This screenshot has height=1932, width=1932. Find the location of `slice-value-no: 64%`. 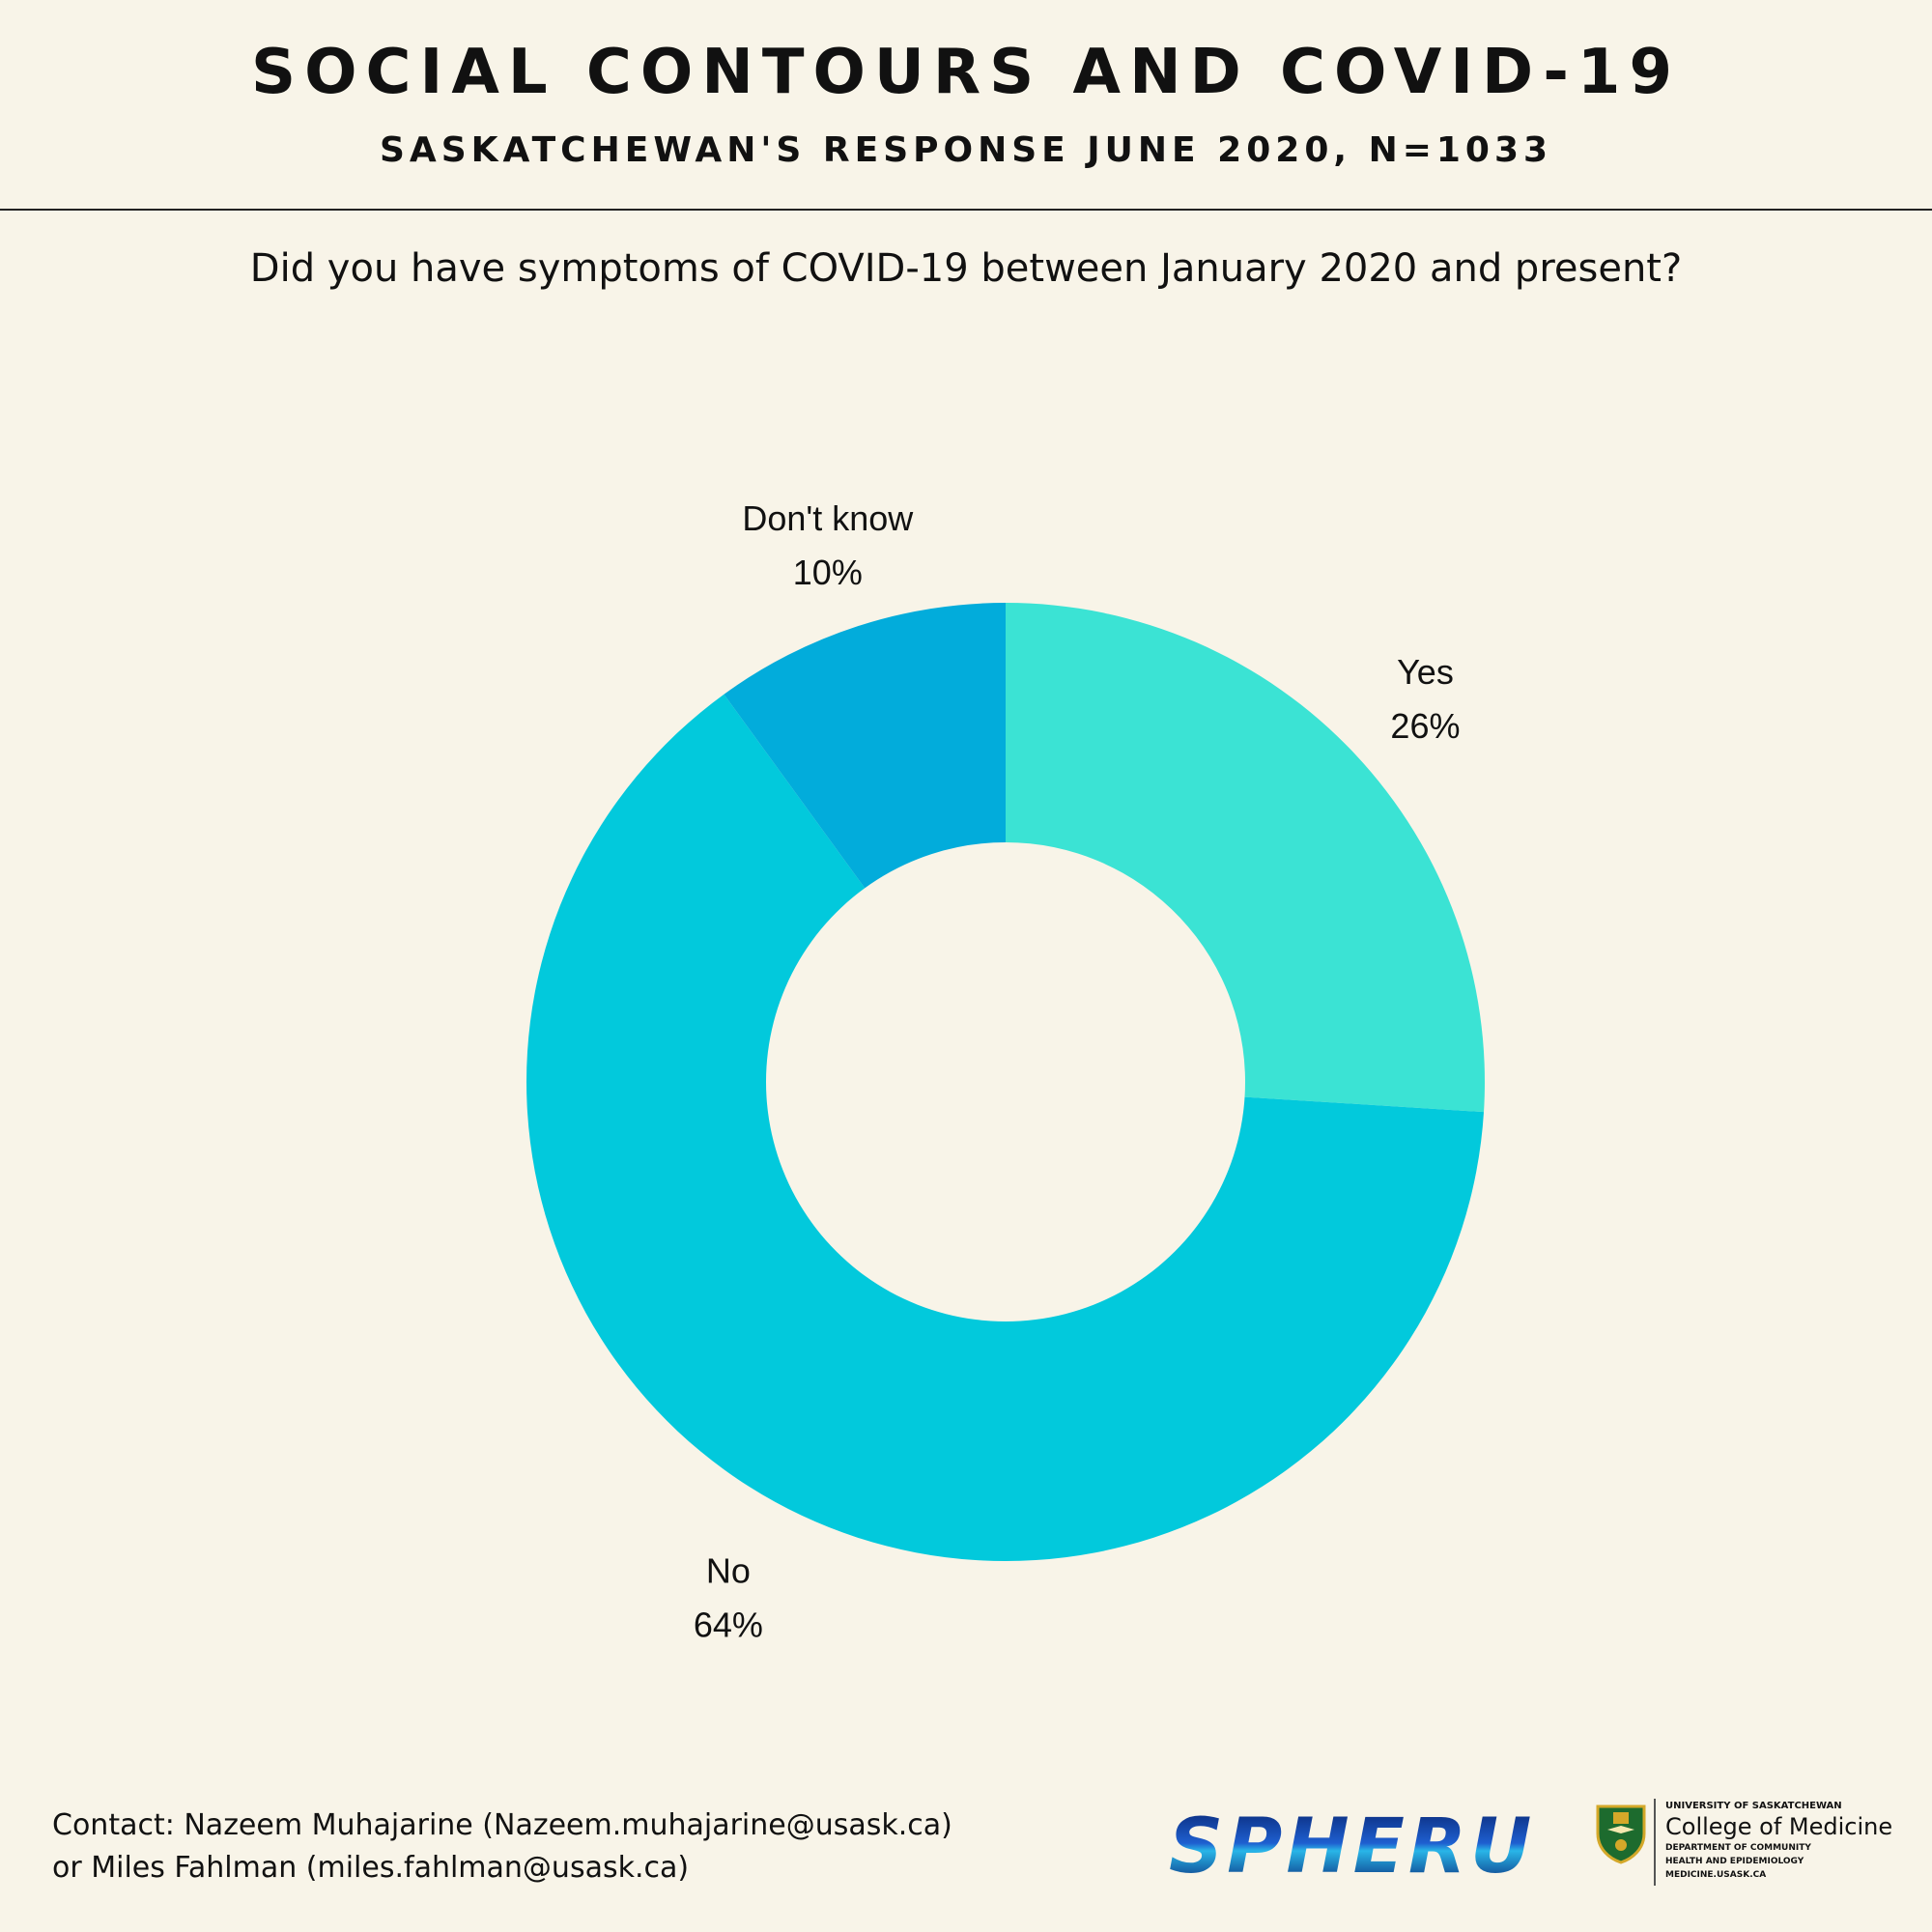

slice-value-no: 64% is located at coordinates (728, 1624).